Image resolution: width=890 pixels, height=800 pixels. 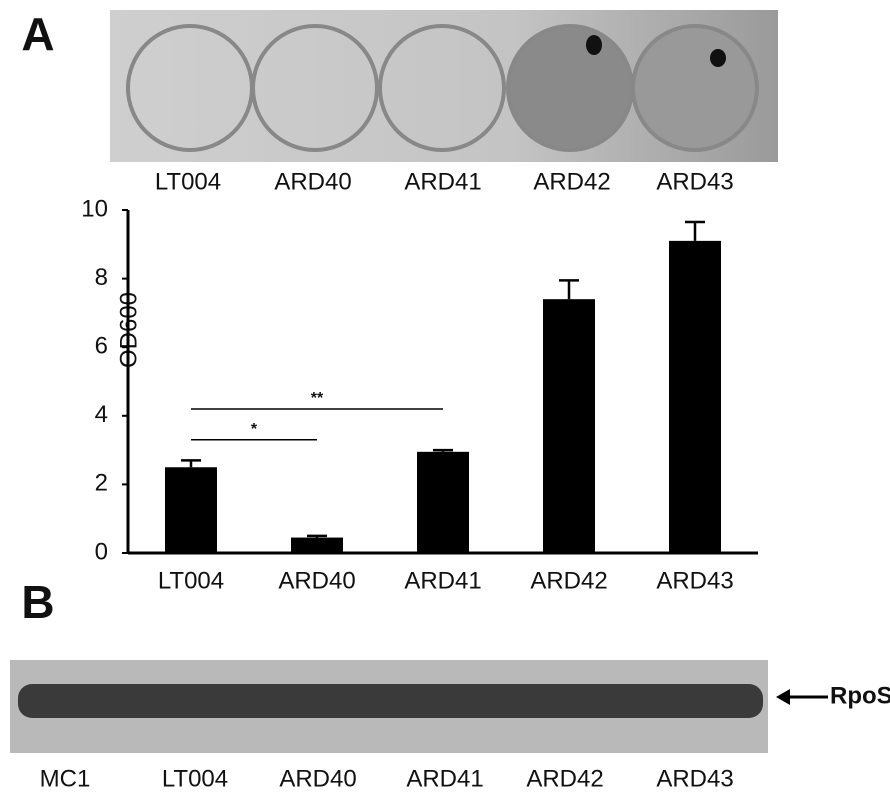 What do you see at coordinates (101, 414) in the screenshot?
I see `y-tick-label: 4` at bounding box center [101, 414].